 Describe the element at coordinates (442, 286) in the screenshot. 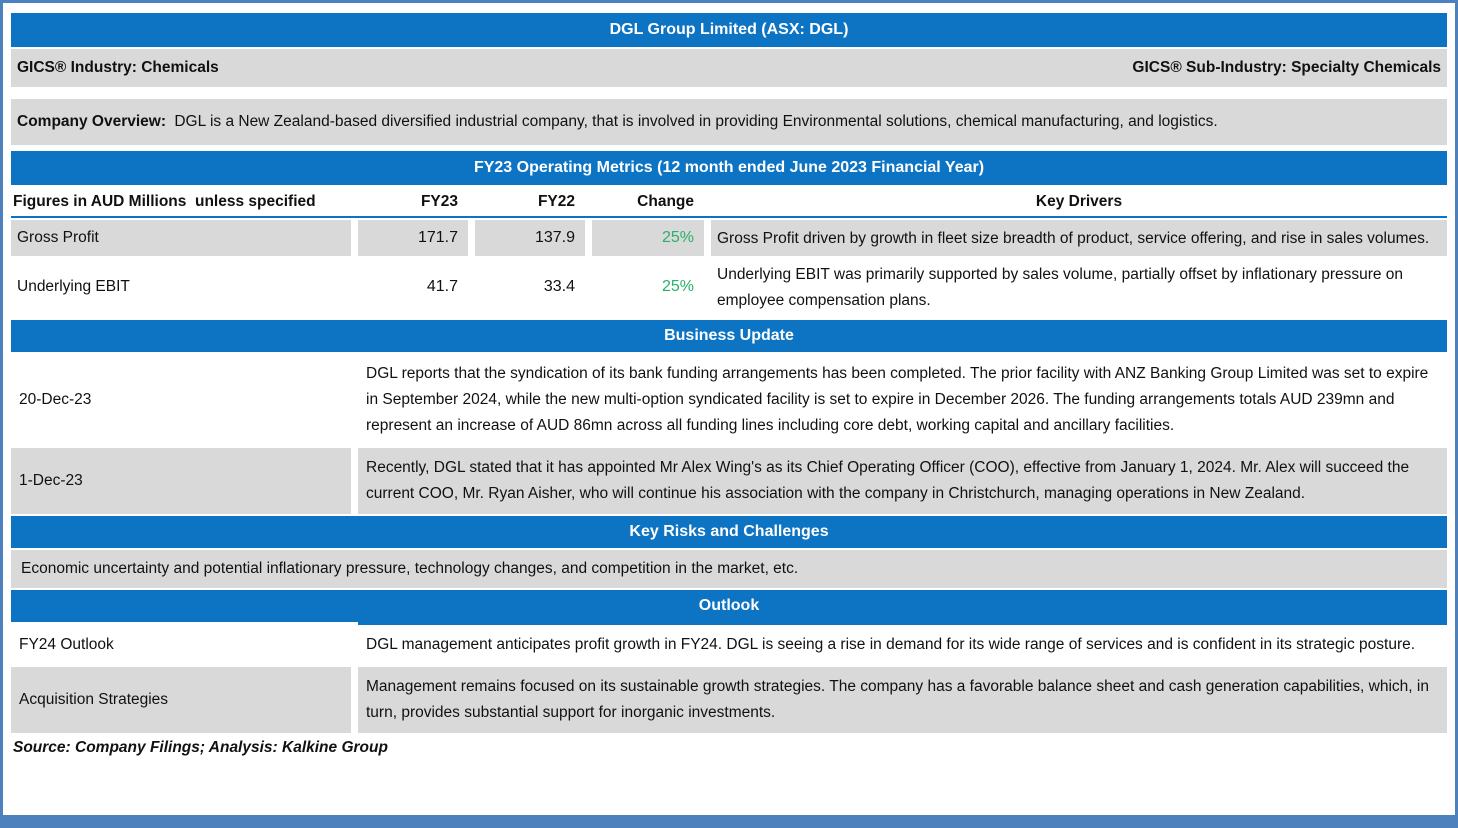

I see `metric-fy23-value: 41.7` at that location.